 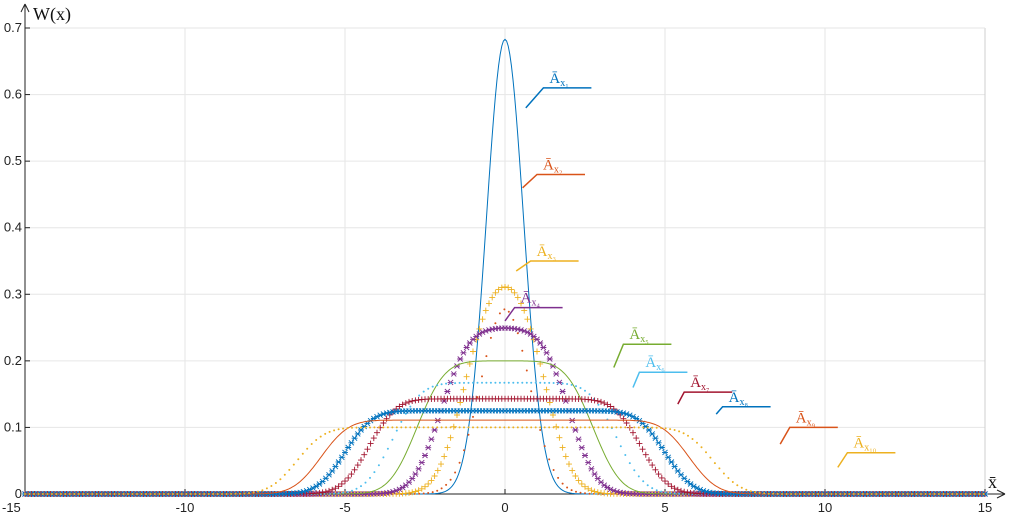 I want to click on series-Āx10, so click(x=504, y=460).